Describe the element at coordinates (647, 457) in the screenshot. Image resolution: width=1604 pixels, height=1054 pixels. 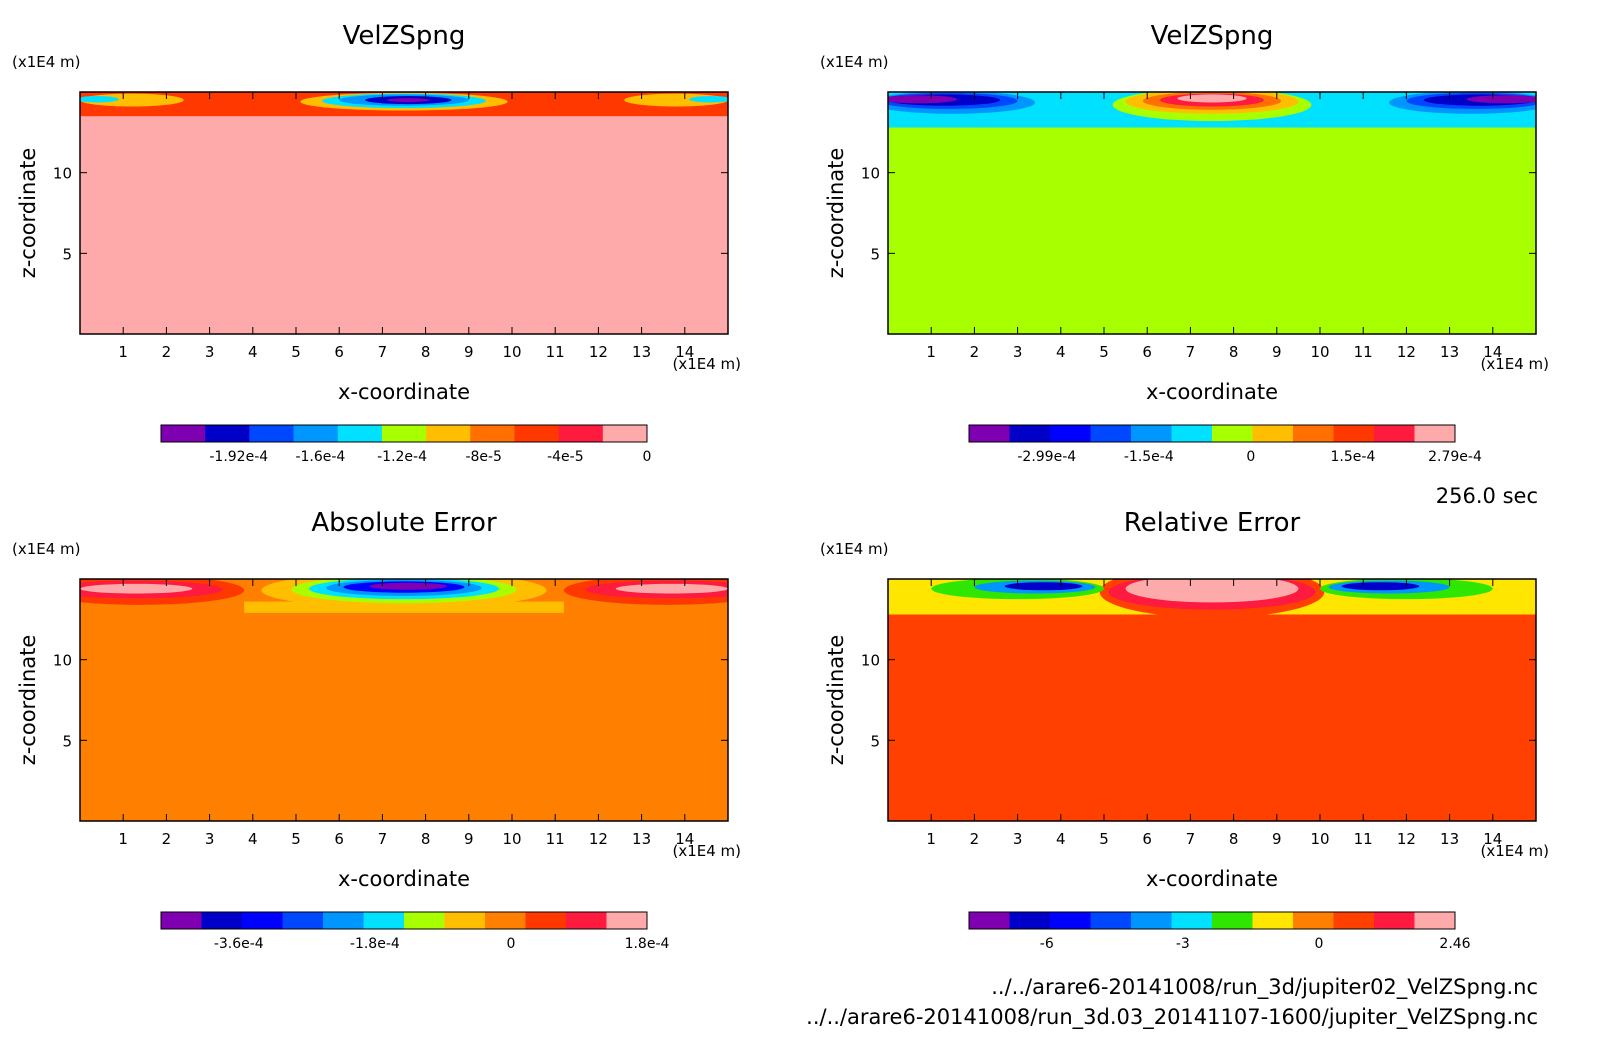
I see `colorbar-tick-label: 0` at that location.